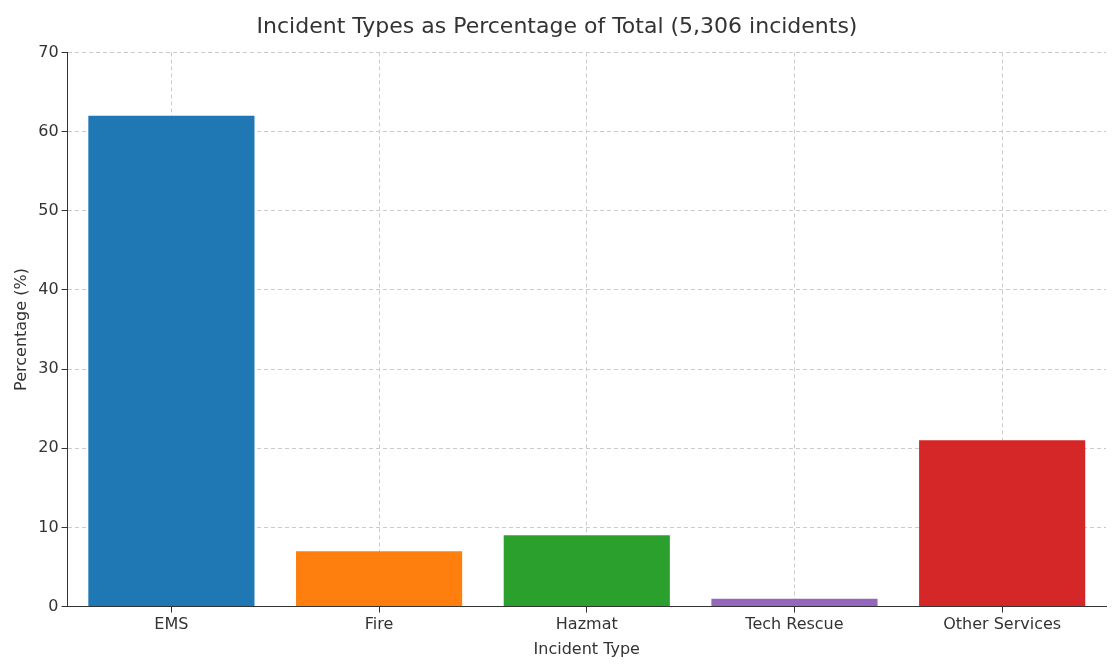 The width and height of the screenshot is (1116, 669). Describe the element at coordinates (586, 648) in the screenshot. I see `x-axis-title: Incident Type` at that location.